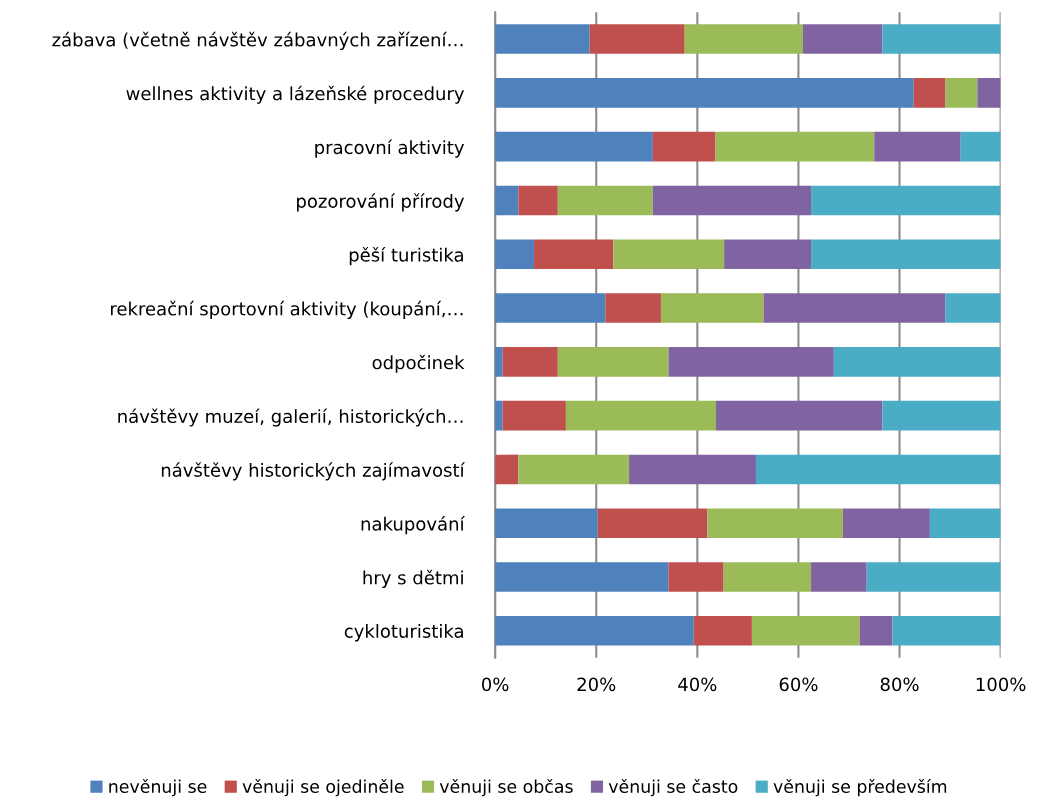 Image resolution: width=1038 pixels, height=812 pixels. Describe the element at coordinates (495, 684) in the screenshot. I see `x-tick-label: 0%` at that location.